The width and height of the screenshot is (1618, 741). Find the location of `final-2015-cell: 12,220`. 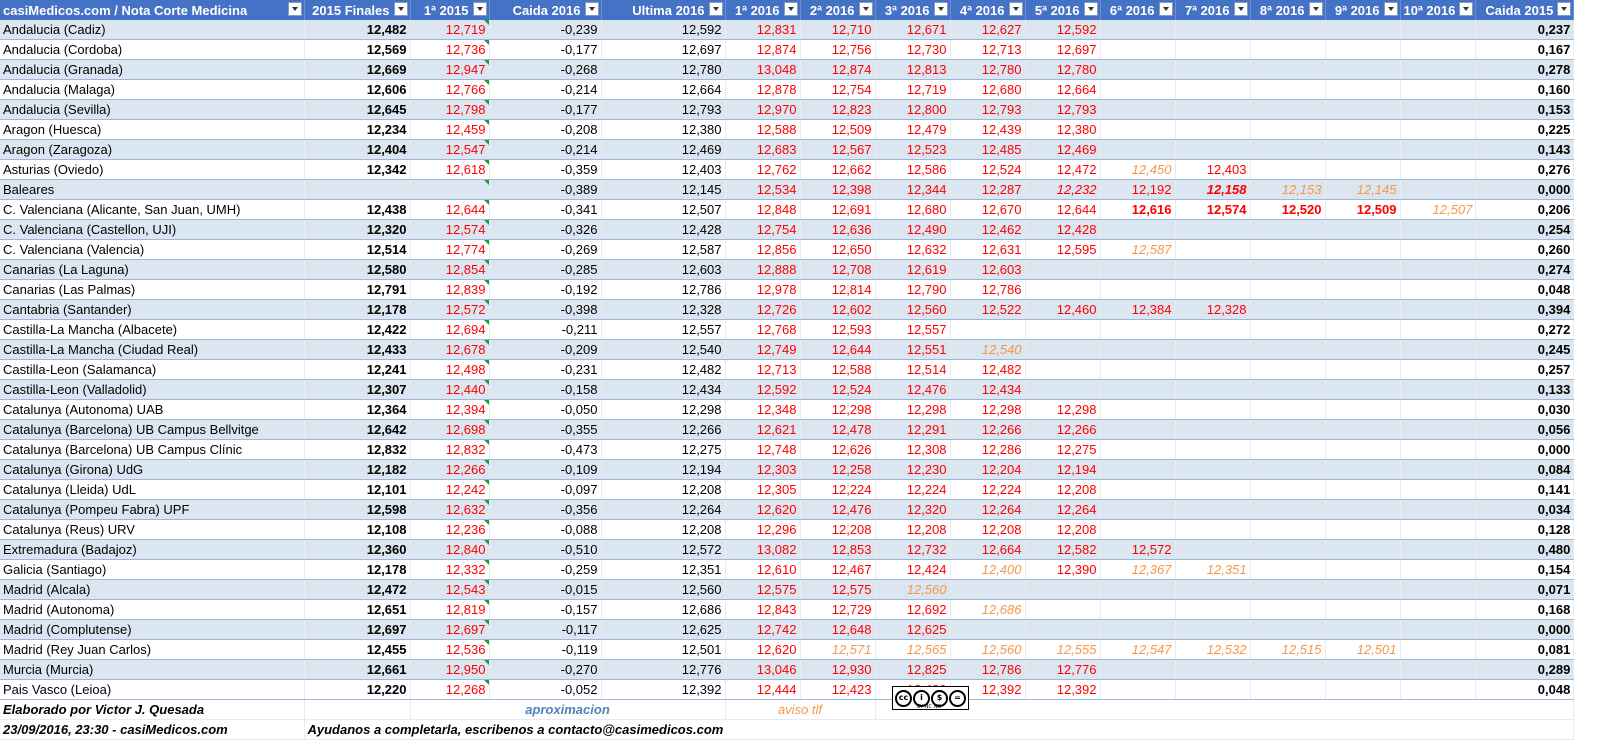

final-2015-cell: 12,220 is located at coordinates (357, 689).